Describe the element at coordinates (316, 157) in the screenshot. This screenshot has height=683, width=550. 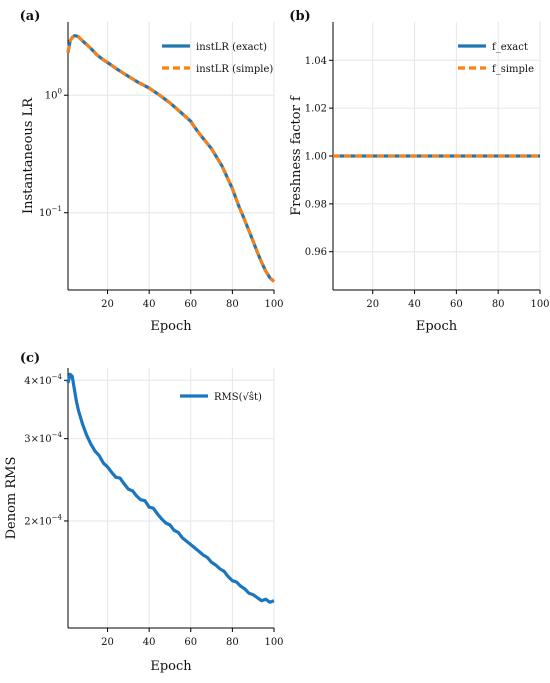
I see `y-tick-label: 1.00` at that location.